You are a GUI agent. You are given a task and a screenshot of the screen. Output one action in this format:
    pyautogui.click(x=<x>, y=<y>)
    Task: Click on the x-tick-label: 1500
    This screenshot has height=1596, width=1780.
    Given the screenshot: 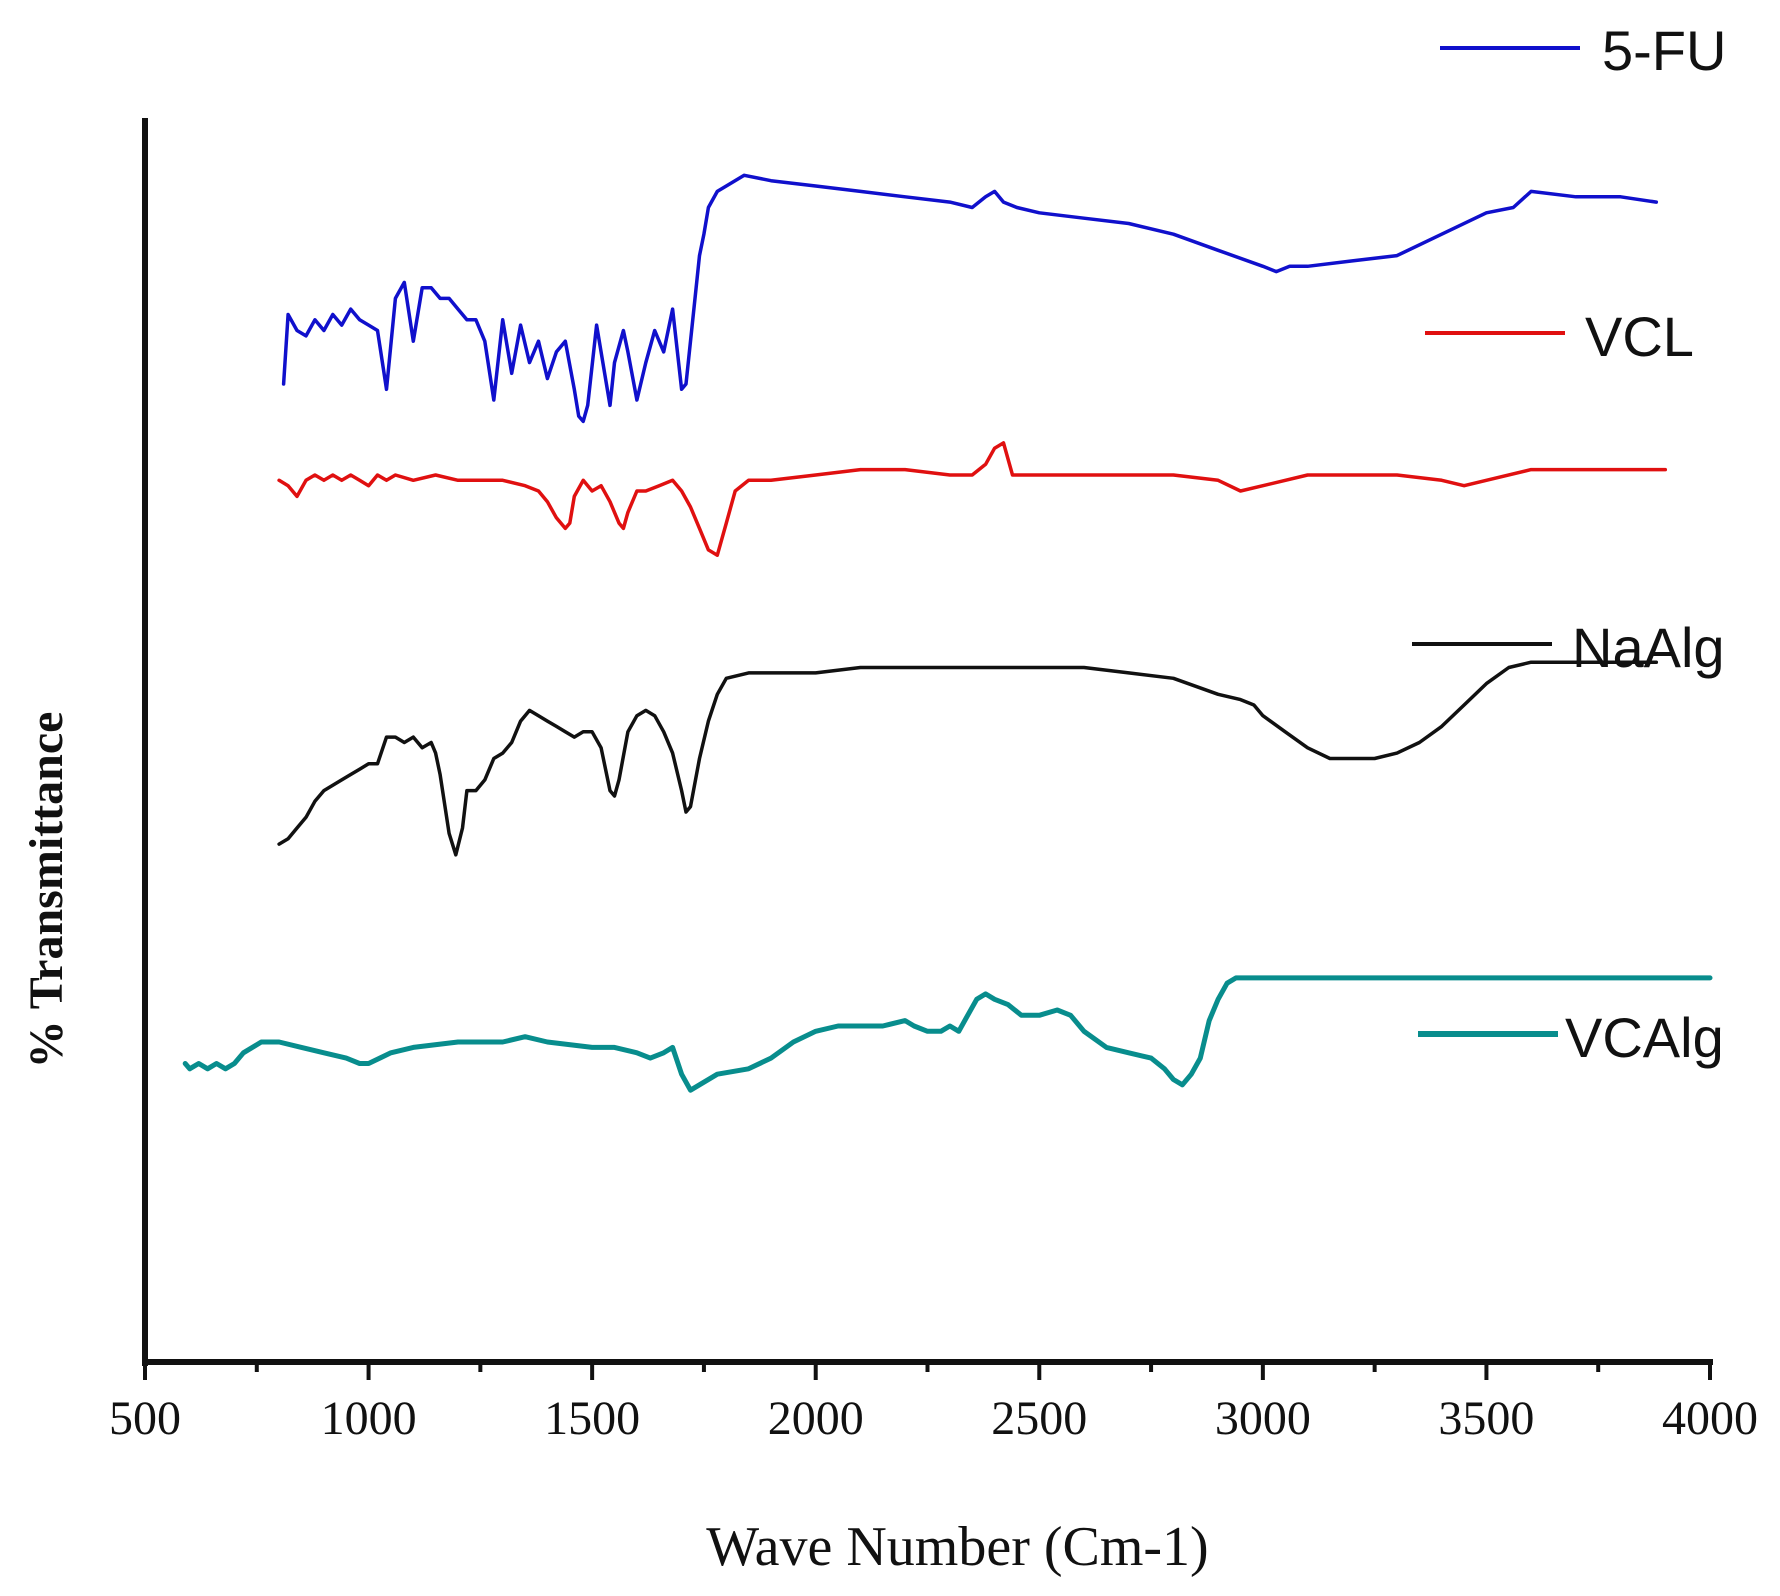 What is the action you would take?
    pyautogui.click(x=592, y=1418)
    